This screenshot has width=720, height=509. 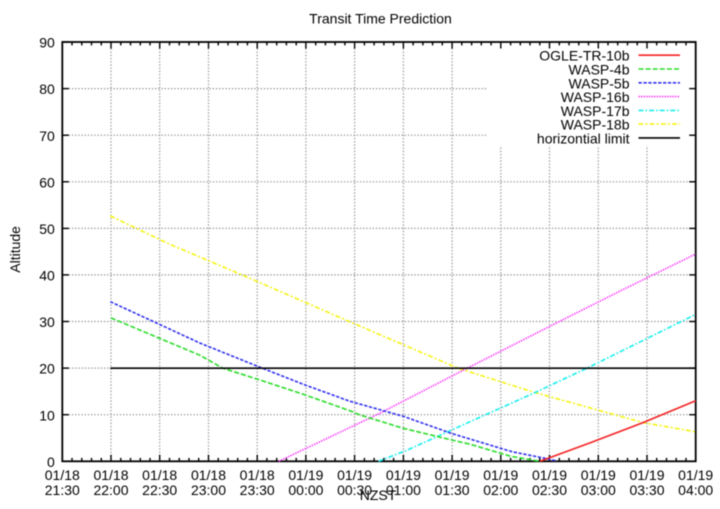 I want to click on svg-text: 40, so click(x=47, y=276).